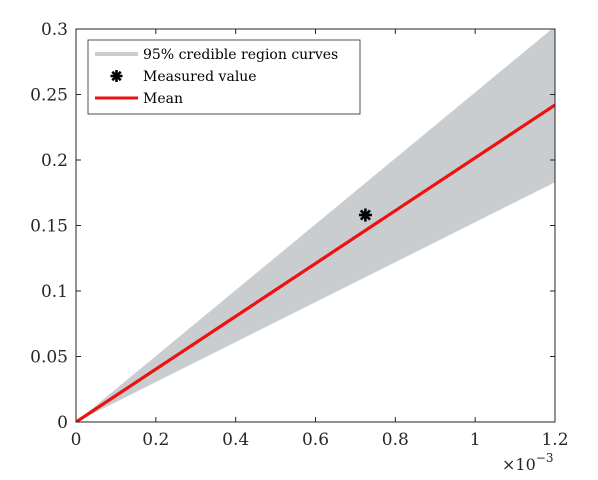 The image size is (598, 480). I want to click on legend-label-band: 95% credible region curves, so click(240, 55).